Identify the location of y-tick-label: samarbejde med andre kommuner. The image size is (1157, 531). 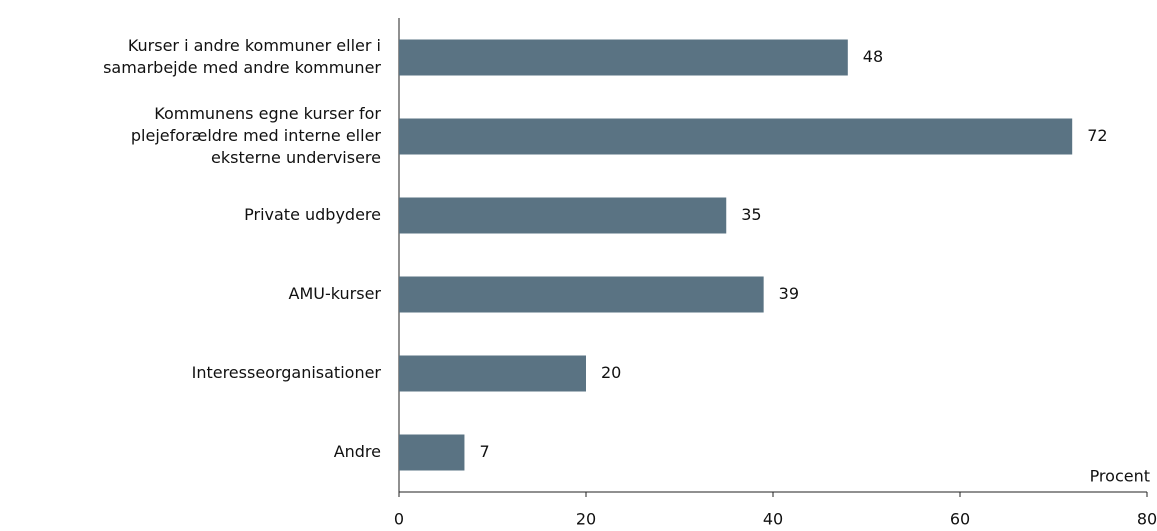
(242, 67).